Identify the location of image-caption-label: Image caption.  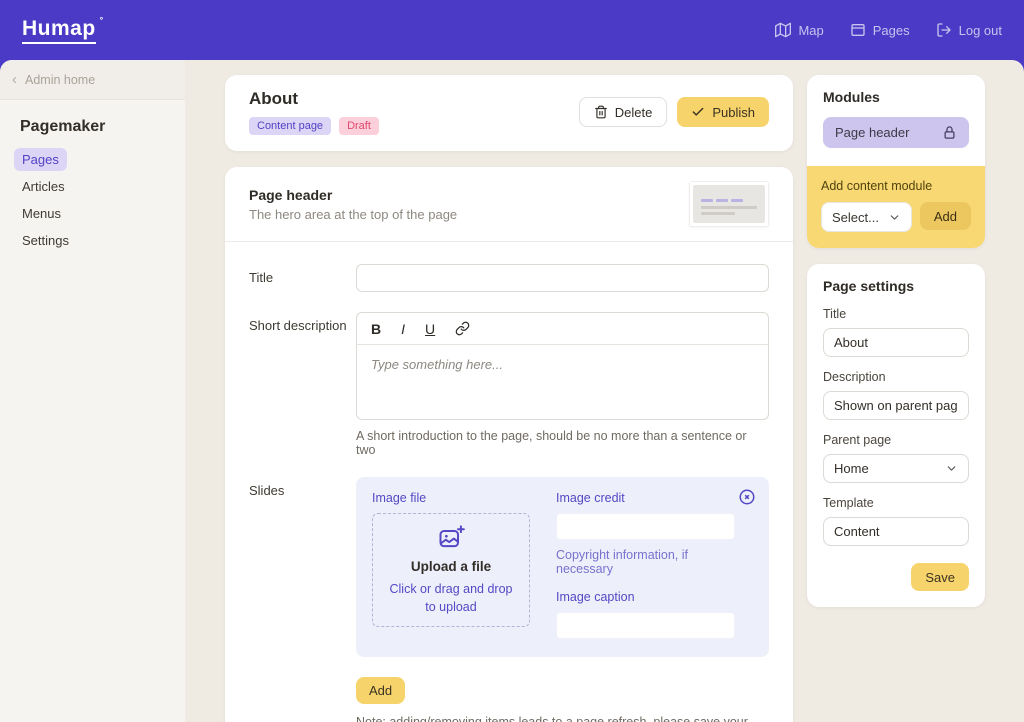
(595, 597).